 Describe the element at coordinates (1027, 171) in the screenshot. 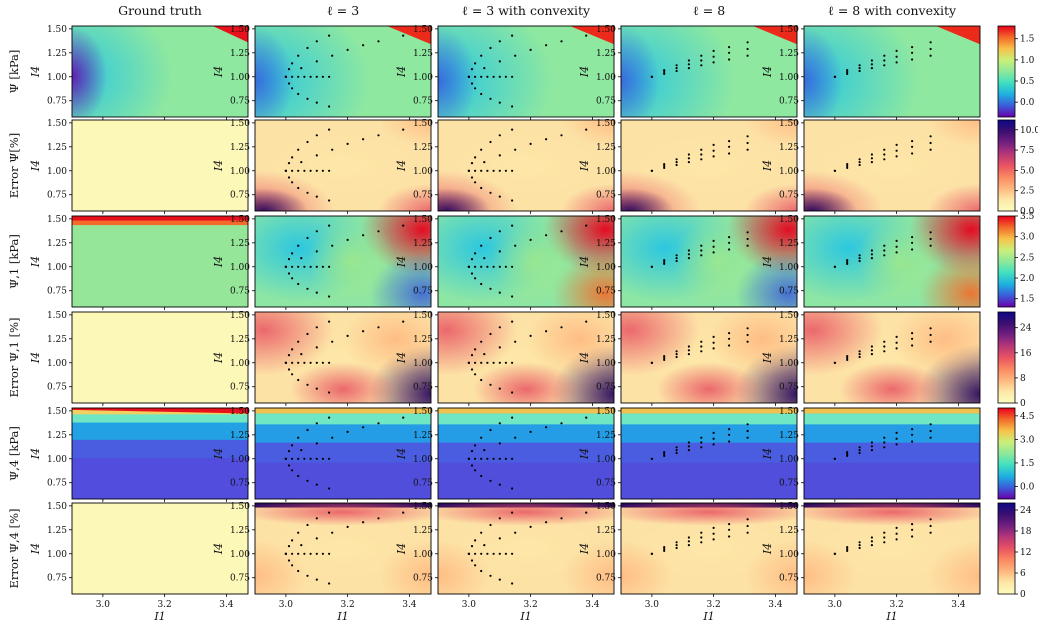

I see `colorbar-tick-label: 5.0` at that location.